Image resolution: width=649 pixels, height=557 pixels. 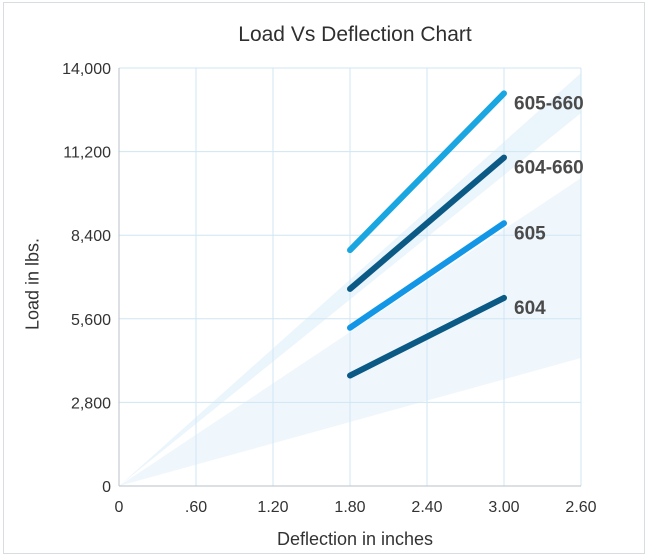 What do you see at coordinates (272, 507) in the screenshot?
I see `x-tick-label: 1.20` at bounding box center [272, 507].